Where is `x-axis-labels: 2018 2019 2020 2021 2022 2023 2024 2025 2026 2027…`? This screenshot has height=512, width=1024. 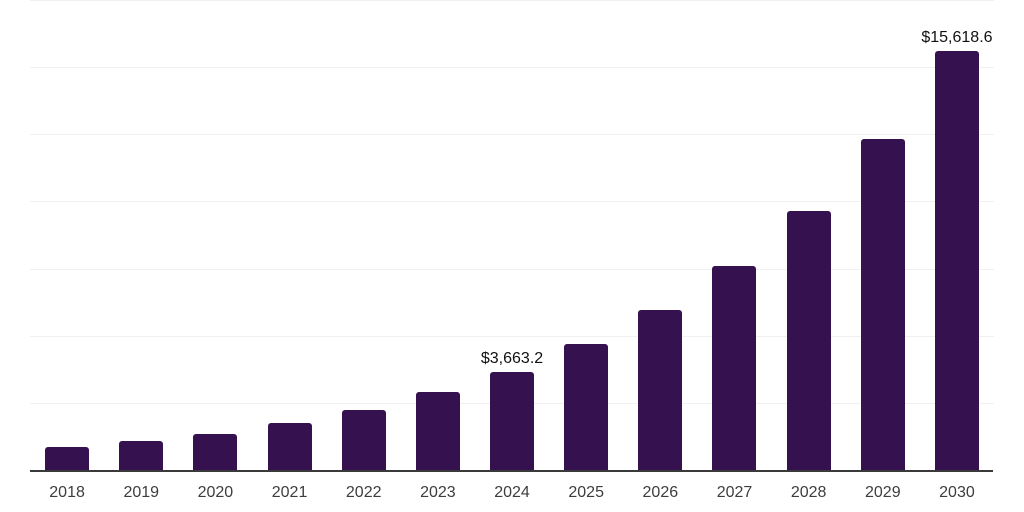
x-axis-labels: 2018 2019 2020 2021 2022 2023 2024 2025 2026 2027… is located at coordinates (512, 493).